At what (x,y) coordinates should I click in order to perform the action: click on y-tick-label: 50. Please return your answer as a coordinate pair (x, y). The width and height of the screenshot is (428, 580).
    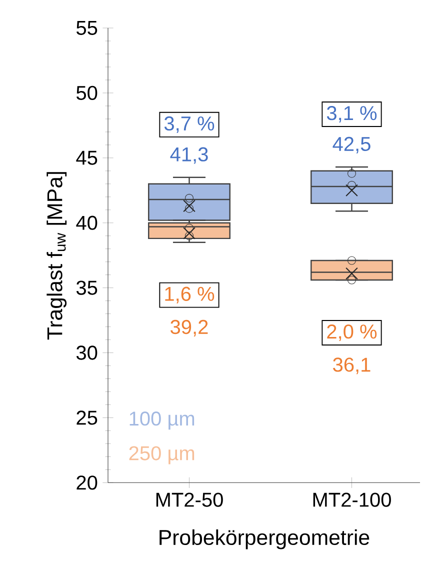
    Looking at the image, I should click on (87, 93).